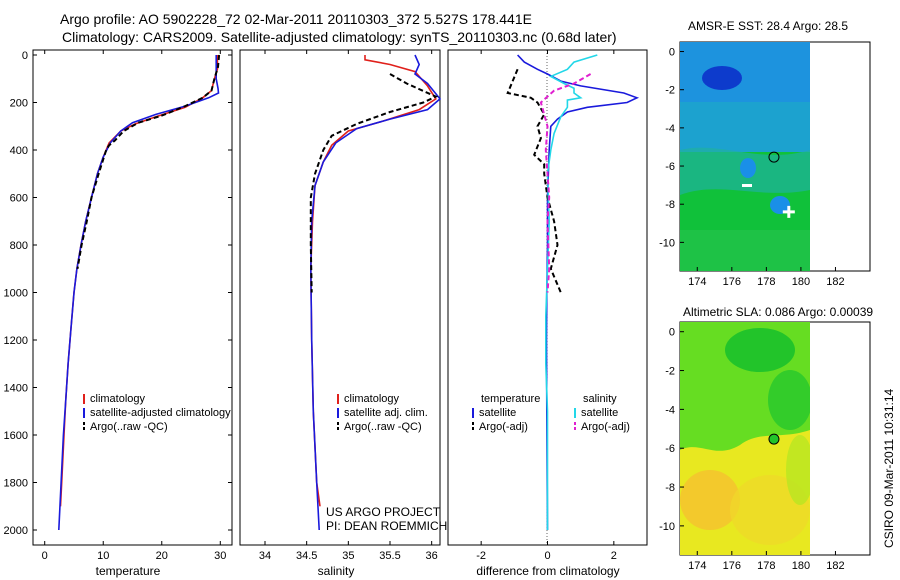 This screenshot has width=900, height=580. I want to click on x-tick-label: 35.5, so click(389, 556).